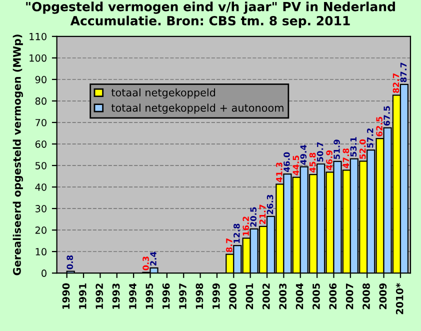 The image size is (421, 331). I want to click on legend-label: totaal netgekoppeld, so click(163, 93).